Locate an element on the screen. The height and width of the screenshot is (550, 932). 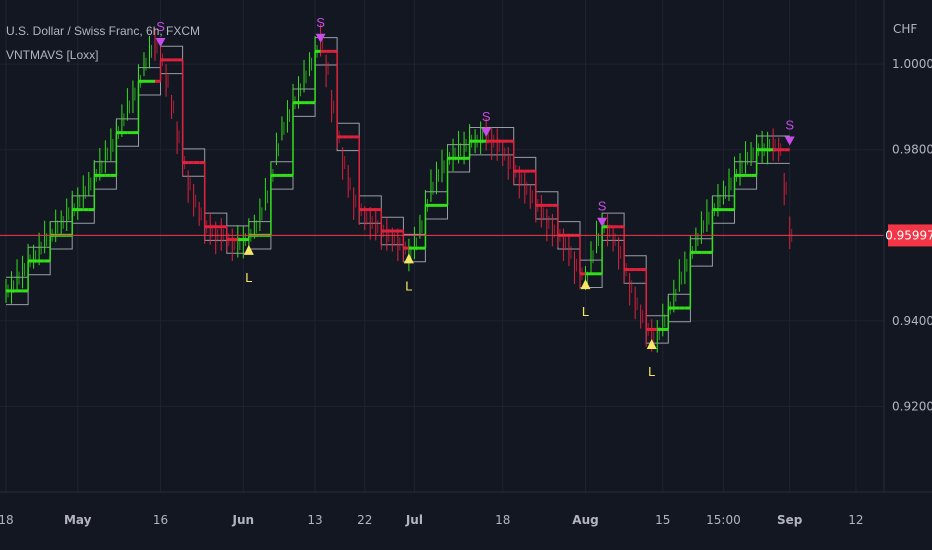
time-tick-label: Jul is located at coordinates (414, 520).